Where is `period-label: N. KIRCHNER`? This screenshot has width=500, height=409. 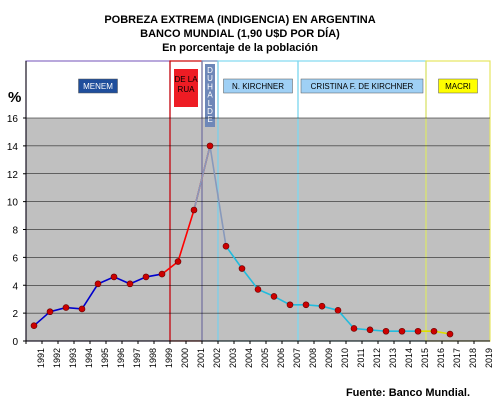 period-label: N. KIRCHNER is located at coordinates (258, 86).